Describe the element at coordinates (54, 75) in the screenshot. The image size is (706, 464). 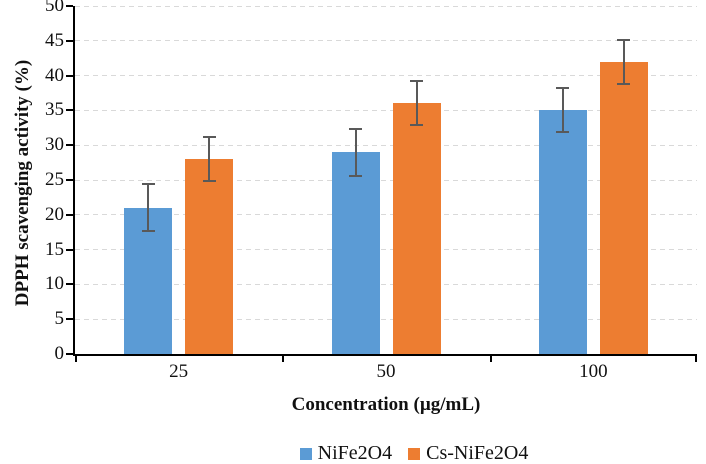
I see `y-tick-label: 40` at that location.